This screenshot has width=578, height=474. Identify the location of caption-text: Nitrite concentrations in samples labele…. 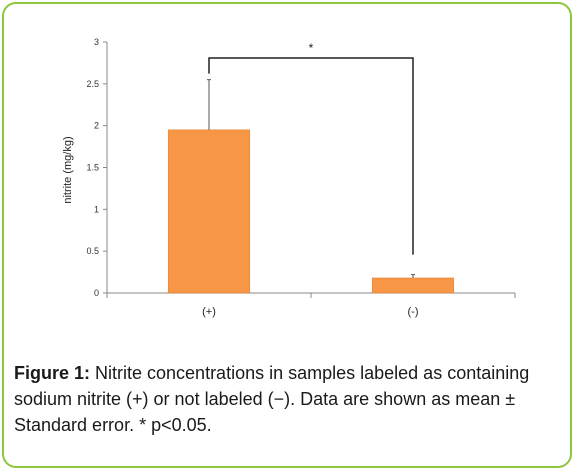
(272, 399).